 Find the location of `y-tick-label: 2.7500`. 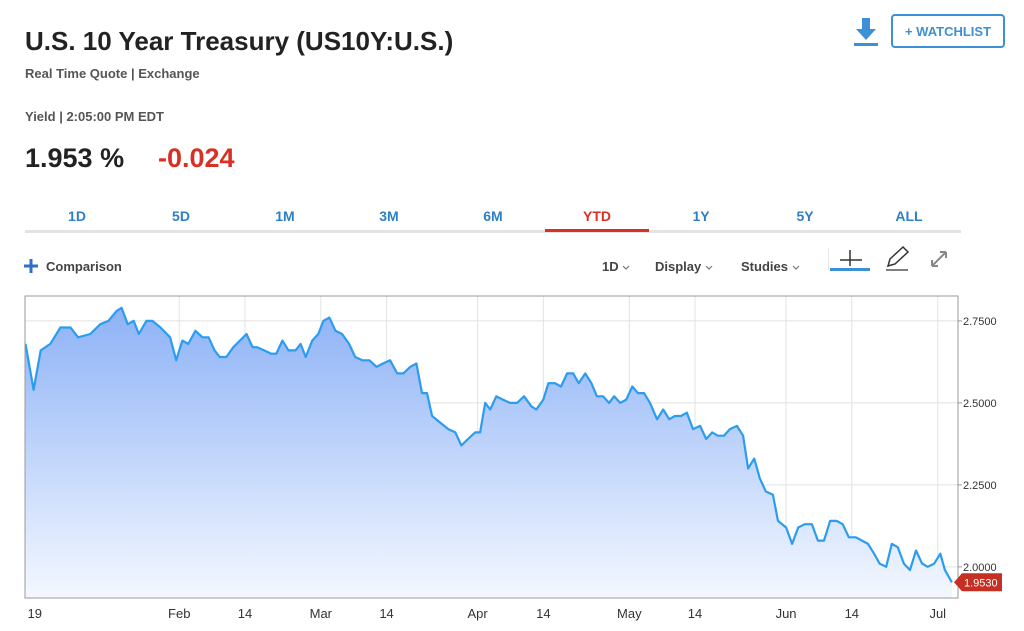

y-tick-label: 2.7500 is located at coordinates (980, 322).